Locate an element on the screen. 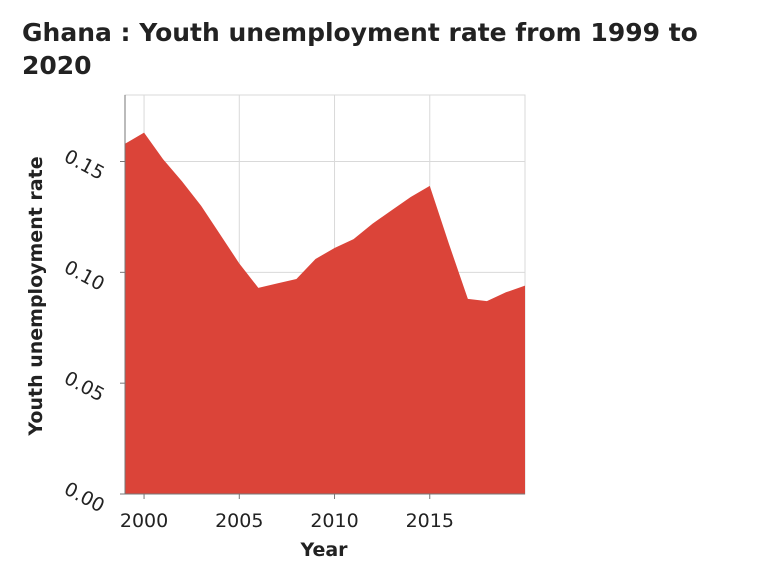 Image resolution: width=762 pixels, height=580 pixels. y-tick-label: 0.05 is located at coordinates (84, 386).